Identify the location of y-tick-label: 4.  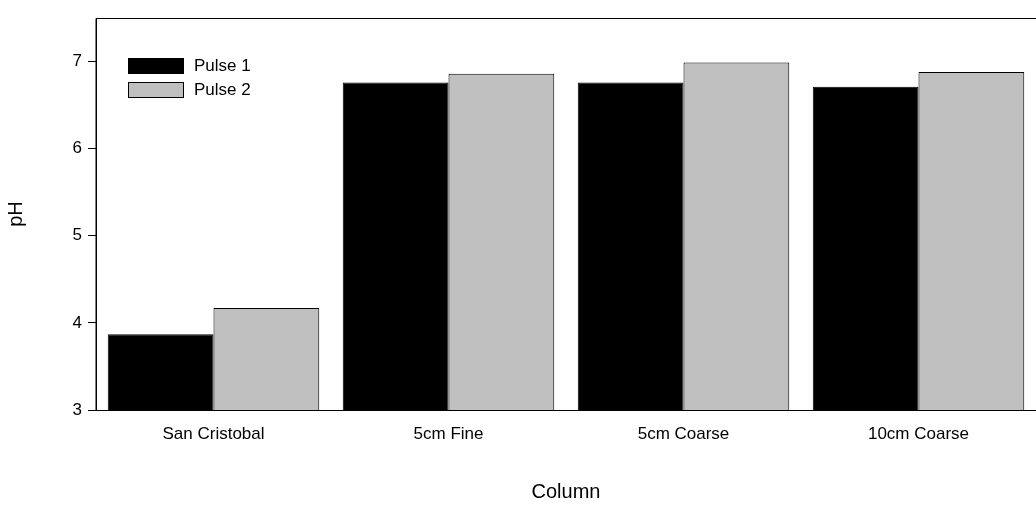
(77, 322).